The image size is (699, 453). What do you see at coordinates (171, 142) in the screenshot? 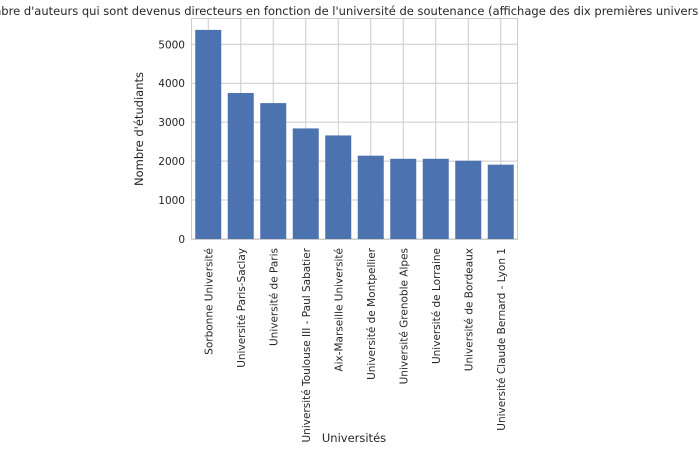
I see `y-tick-labels: 0 1000 2000 3000 4000 5000` at bounding box center [171, 142].